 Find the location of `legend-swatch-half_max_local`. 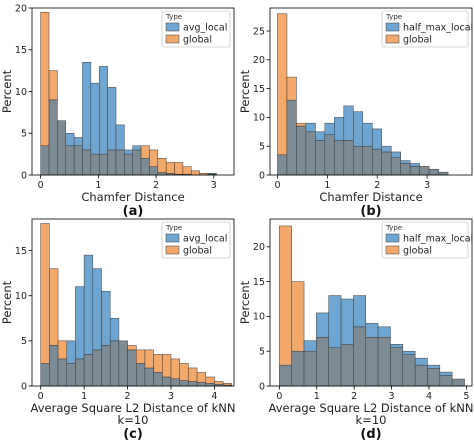

legend-swatch-half_max_local is located at coordinates (392, 27).